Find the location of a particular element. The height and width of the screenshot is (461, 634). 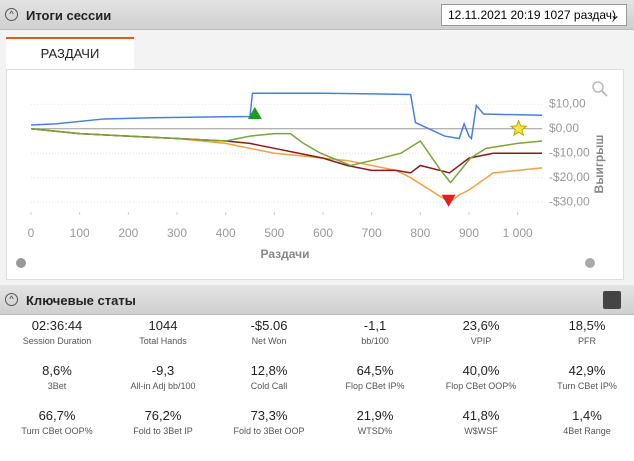

stat-value: 18,5% is located at coordinates (587, 325).